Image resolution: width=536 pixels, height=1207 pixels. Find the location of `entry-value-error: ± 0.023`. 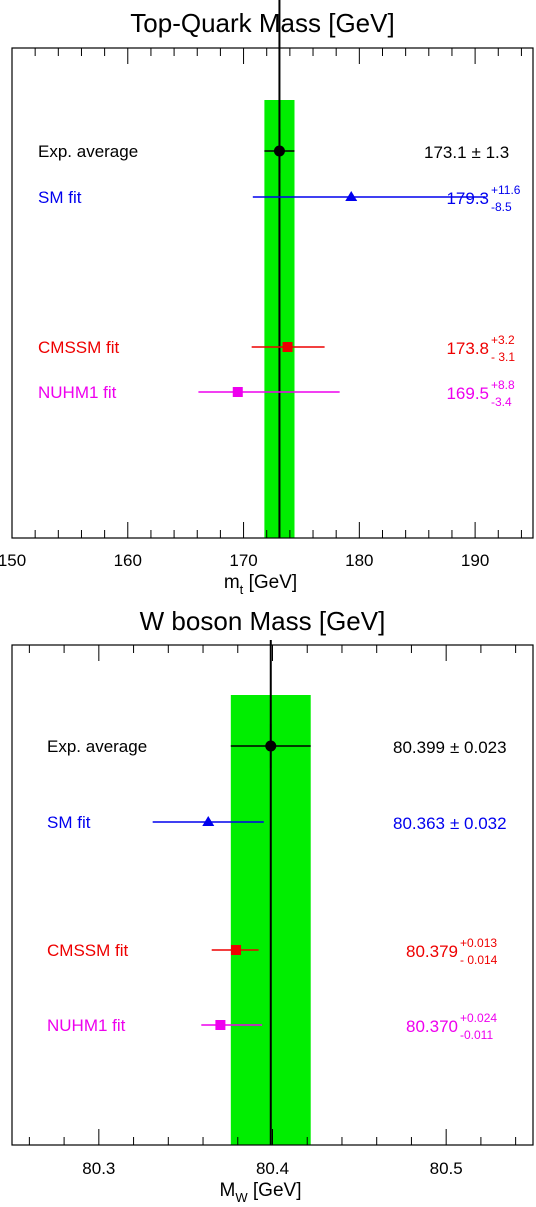

entry-value-error: ± 0.023 is located at coordinates (478, 747).